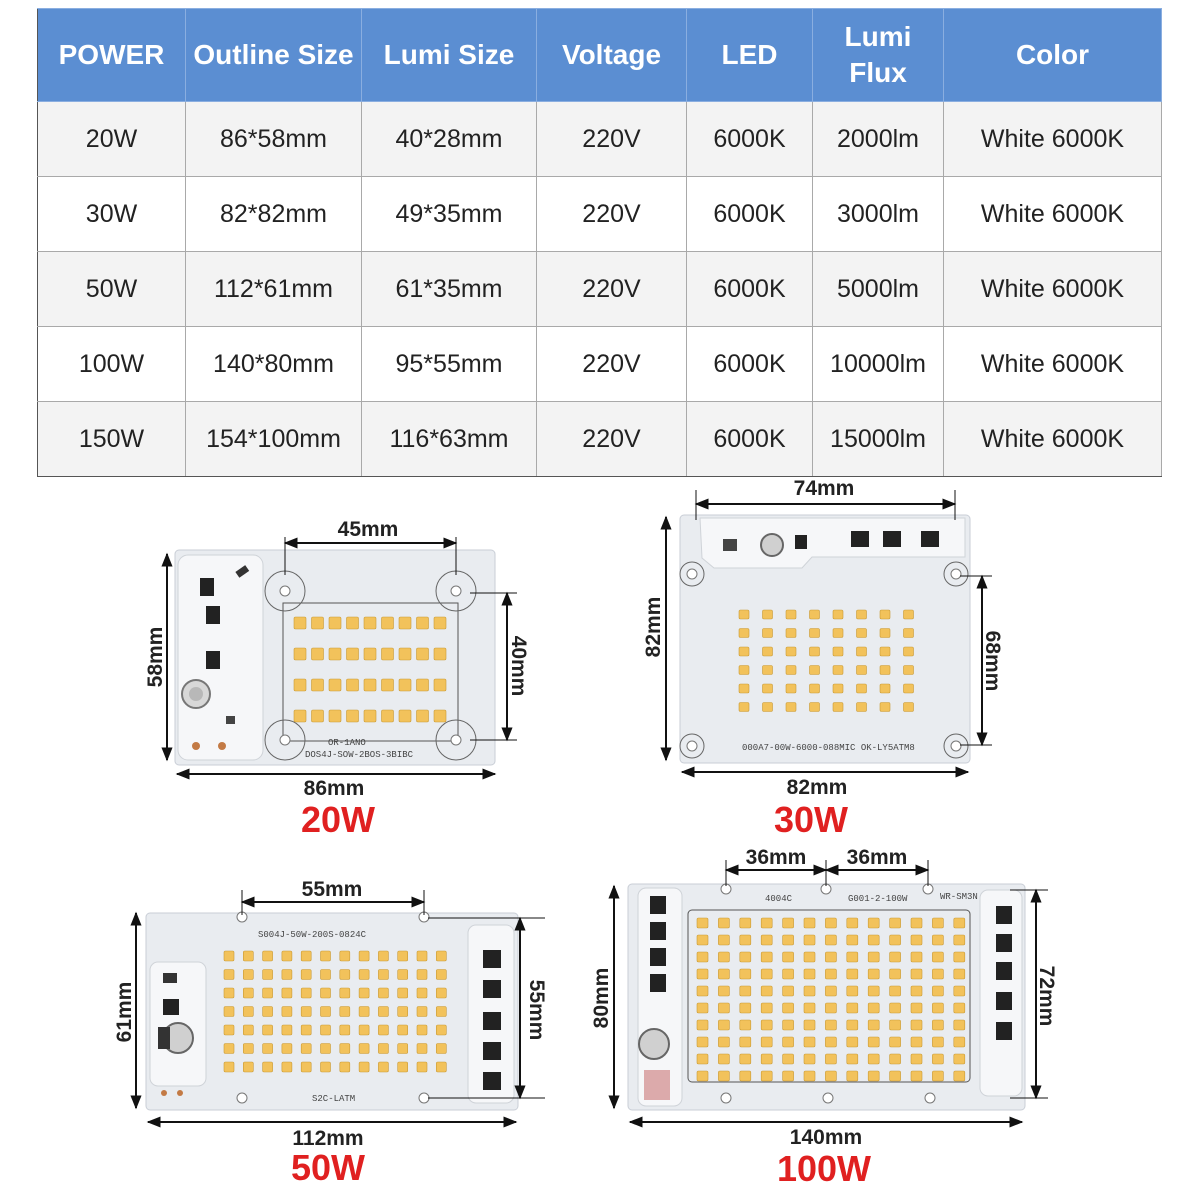 The height and width of the screenshot is (1200, 1200). Describe the element at coordinates (749, 439) in the screenshot. I see `cell-led: 6000K` at that location.